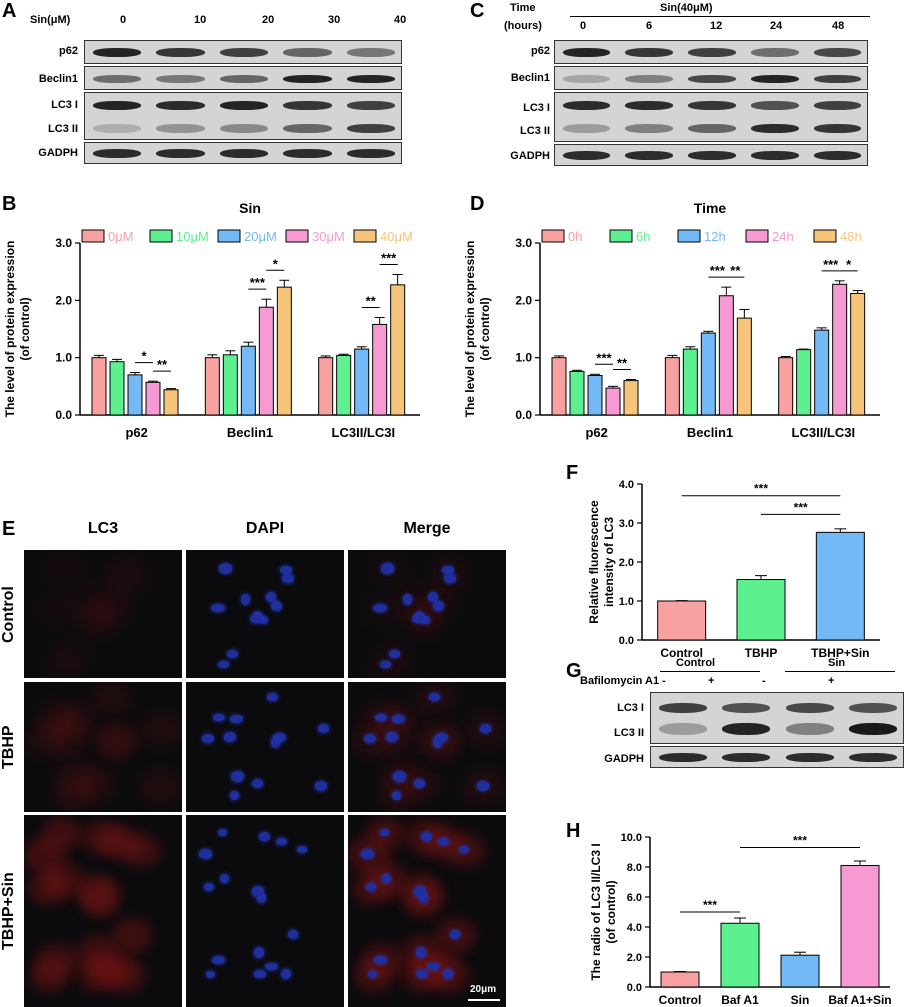  What do you see at coordinates (477, 11) in the screenshot?
I see `panel-letter-c: C` at bounding box center [477, 11].